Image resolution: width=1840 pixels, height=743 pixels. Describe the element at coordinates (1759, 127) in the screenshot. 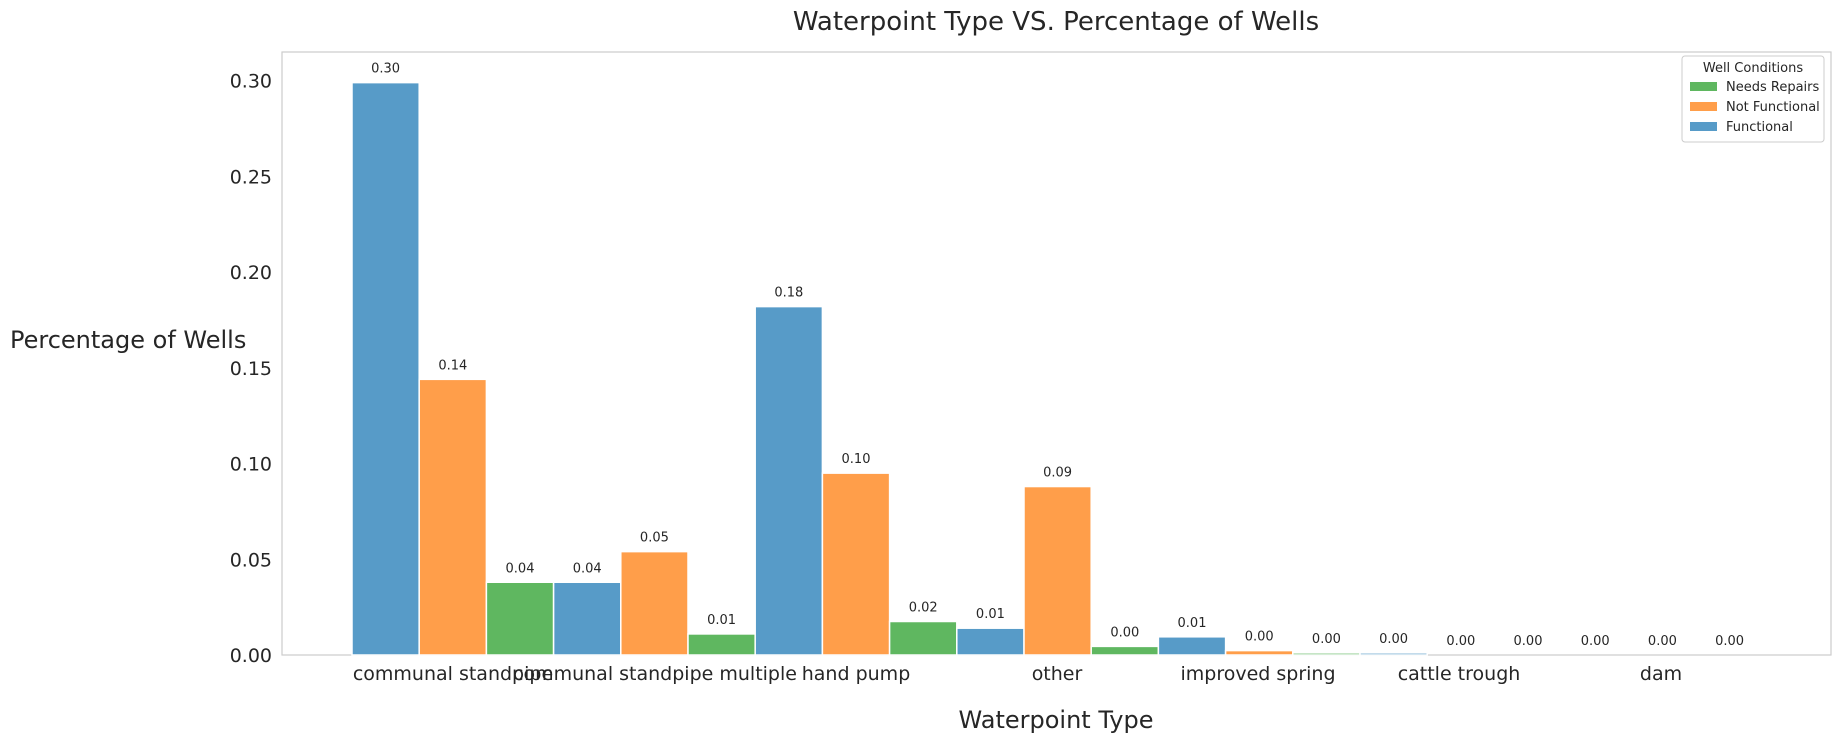

I see `legend-entry-label: Functional` at that location.